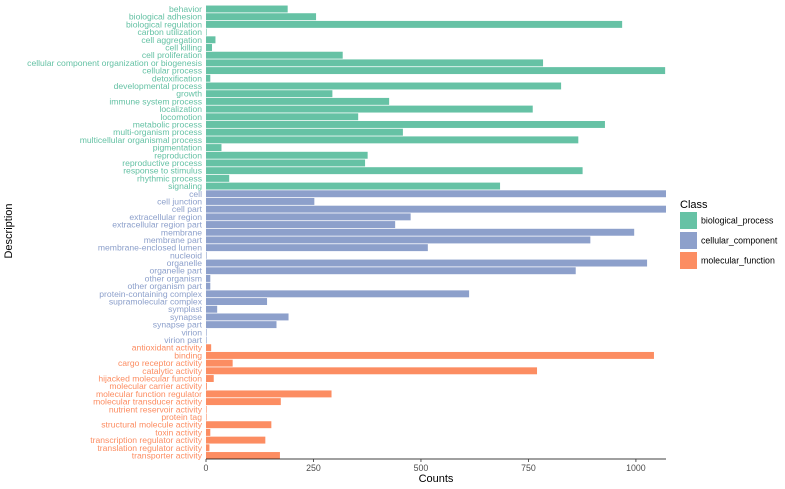 The image size is (785, 489). I want to click on bar-supramolecular-complex, so click(237, 301).